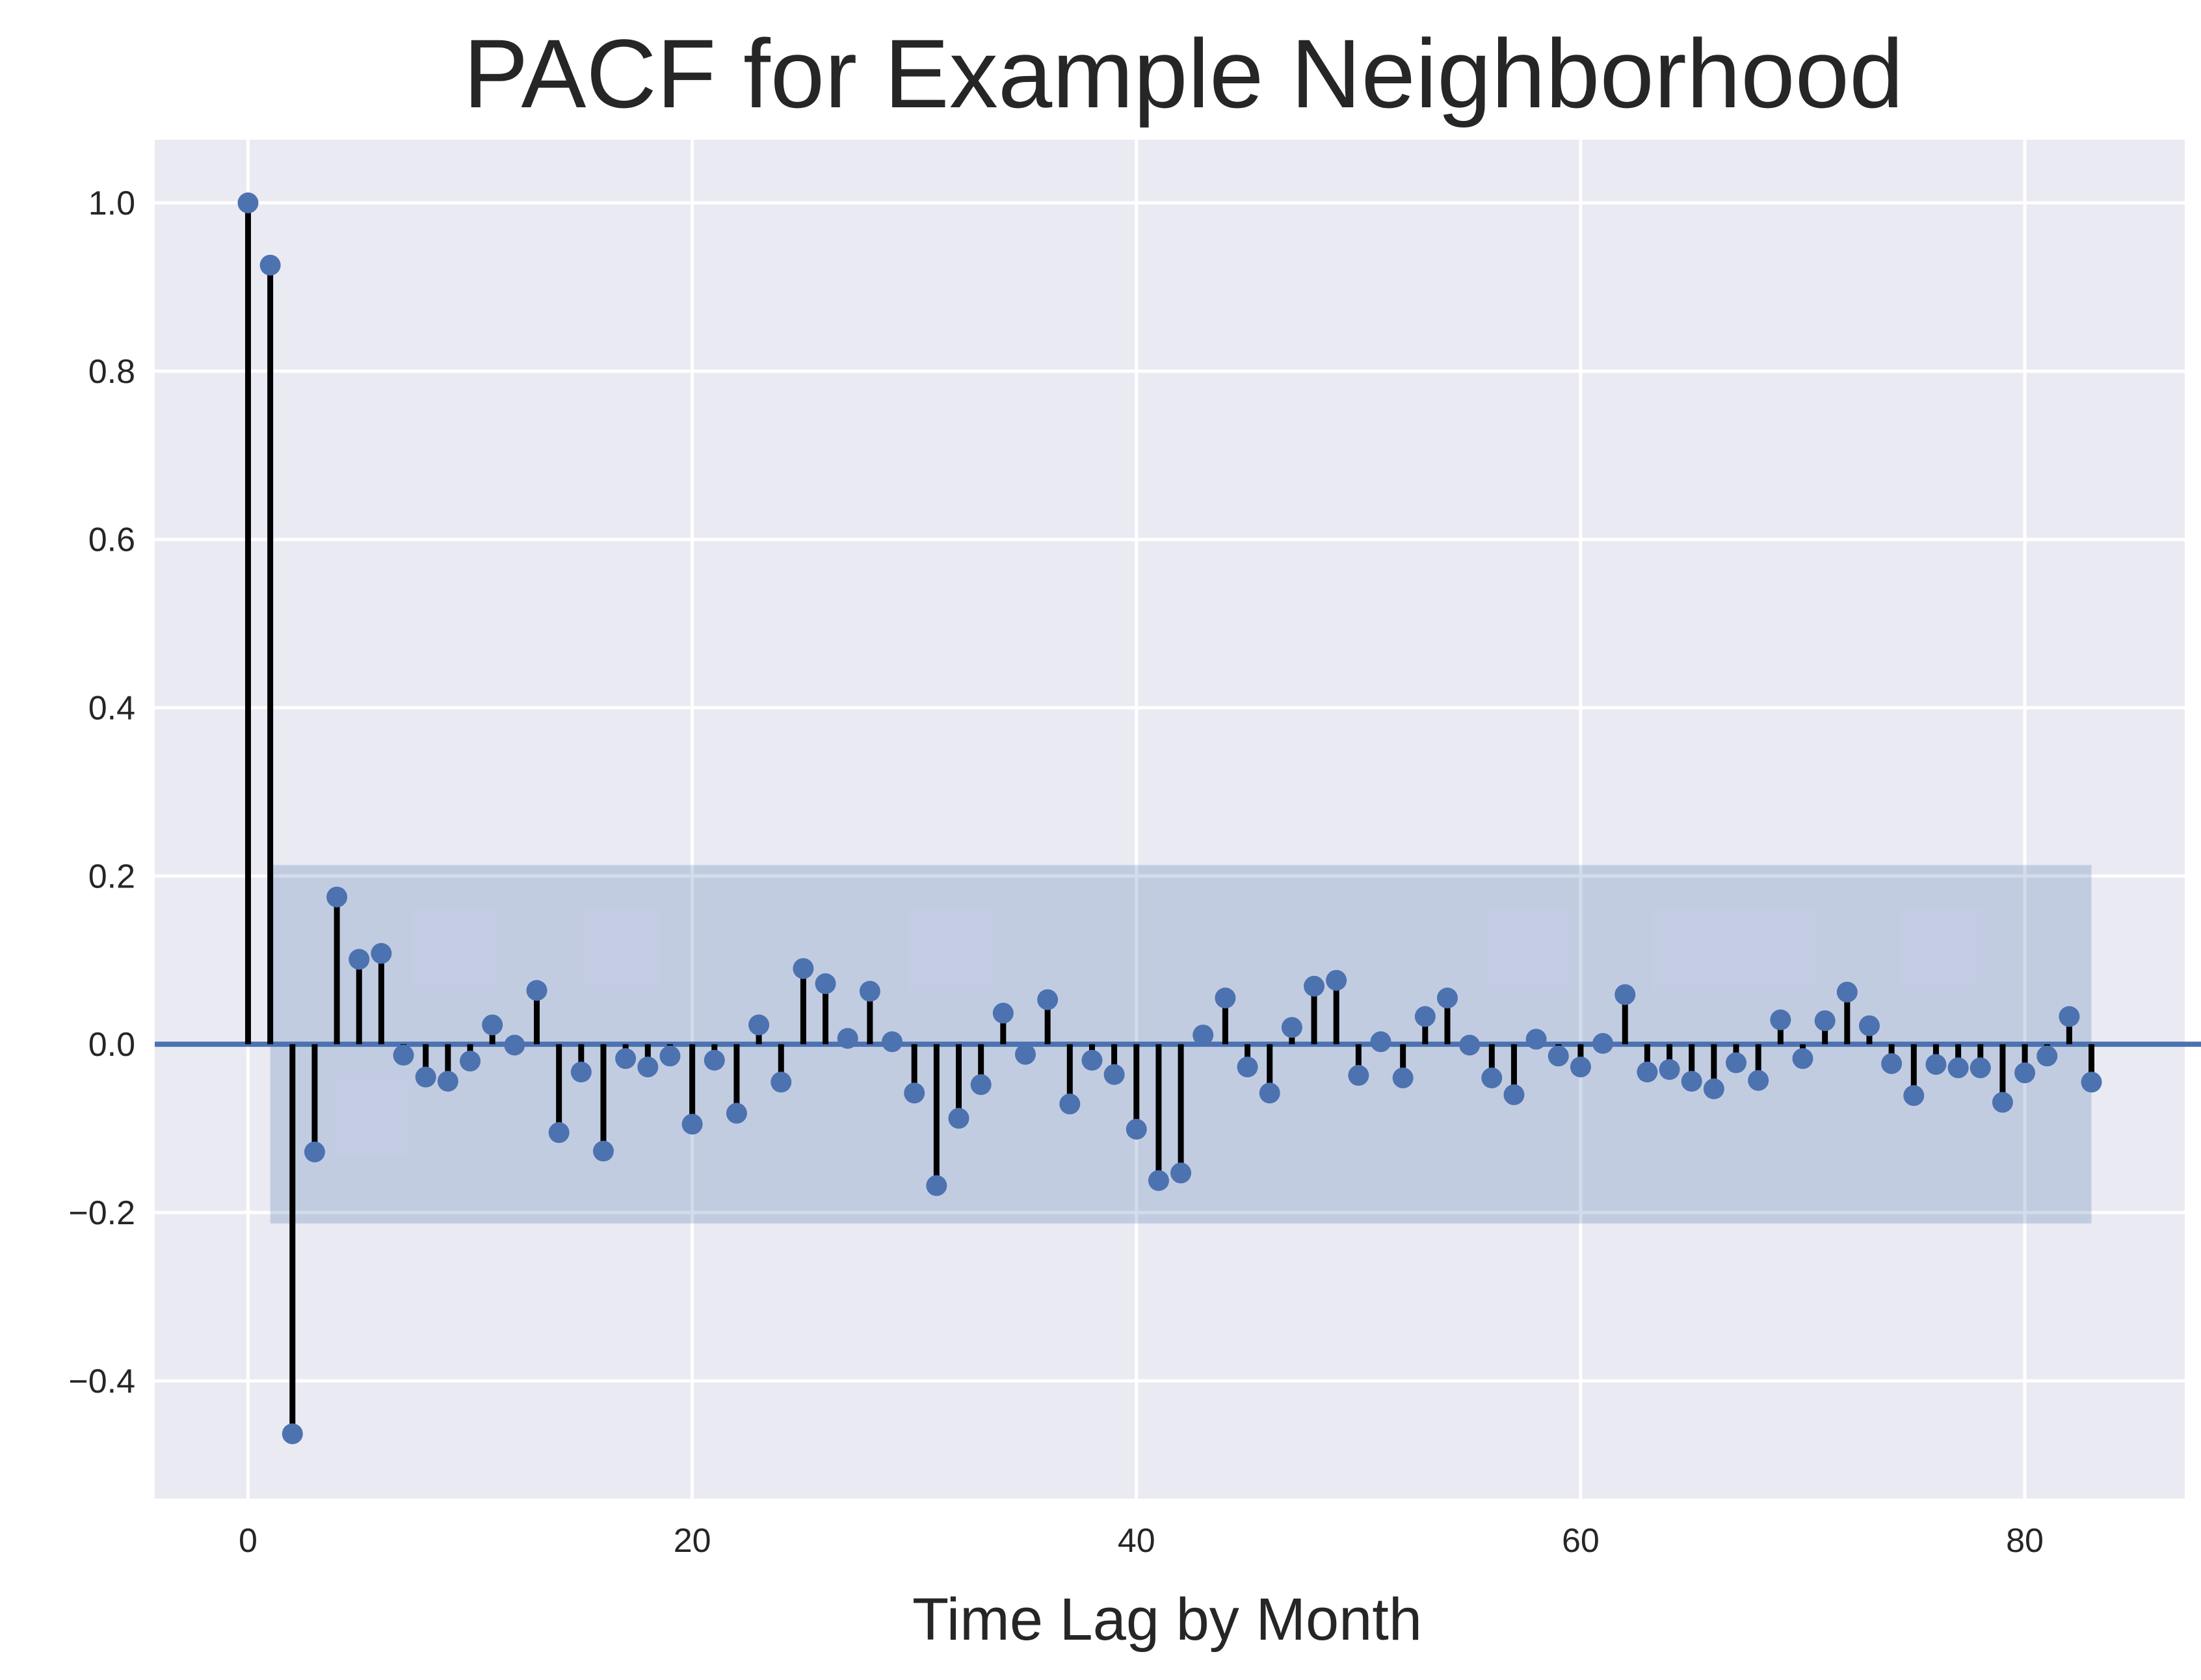 The image size is (2201, 1680). I want to click on x-axis-ticks: 0 20 40 60 80, so click(1142, 1541).